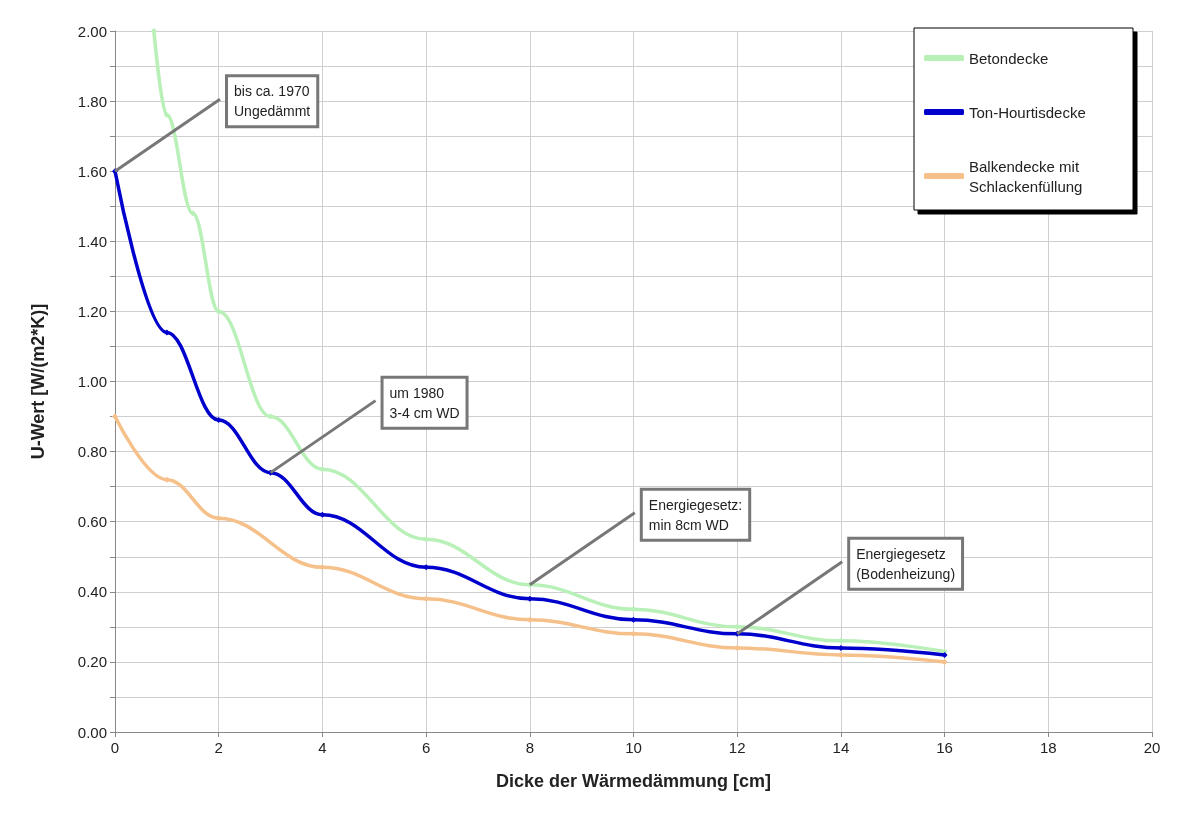 This screenshot has width=1191, height=820. I want to click on x-tick-label: 14, so click(841, 747).